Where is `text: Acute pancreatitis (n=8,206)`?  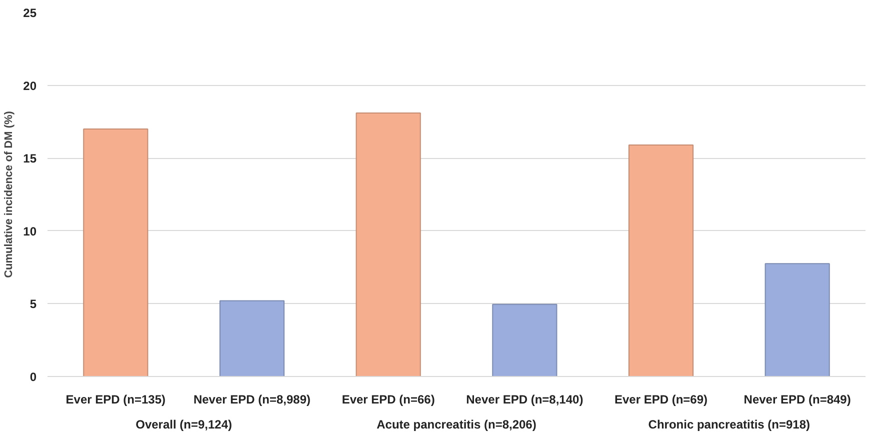 text: Acute pancreatitis (n=8,206) is located at coordinates (456, 425).